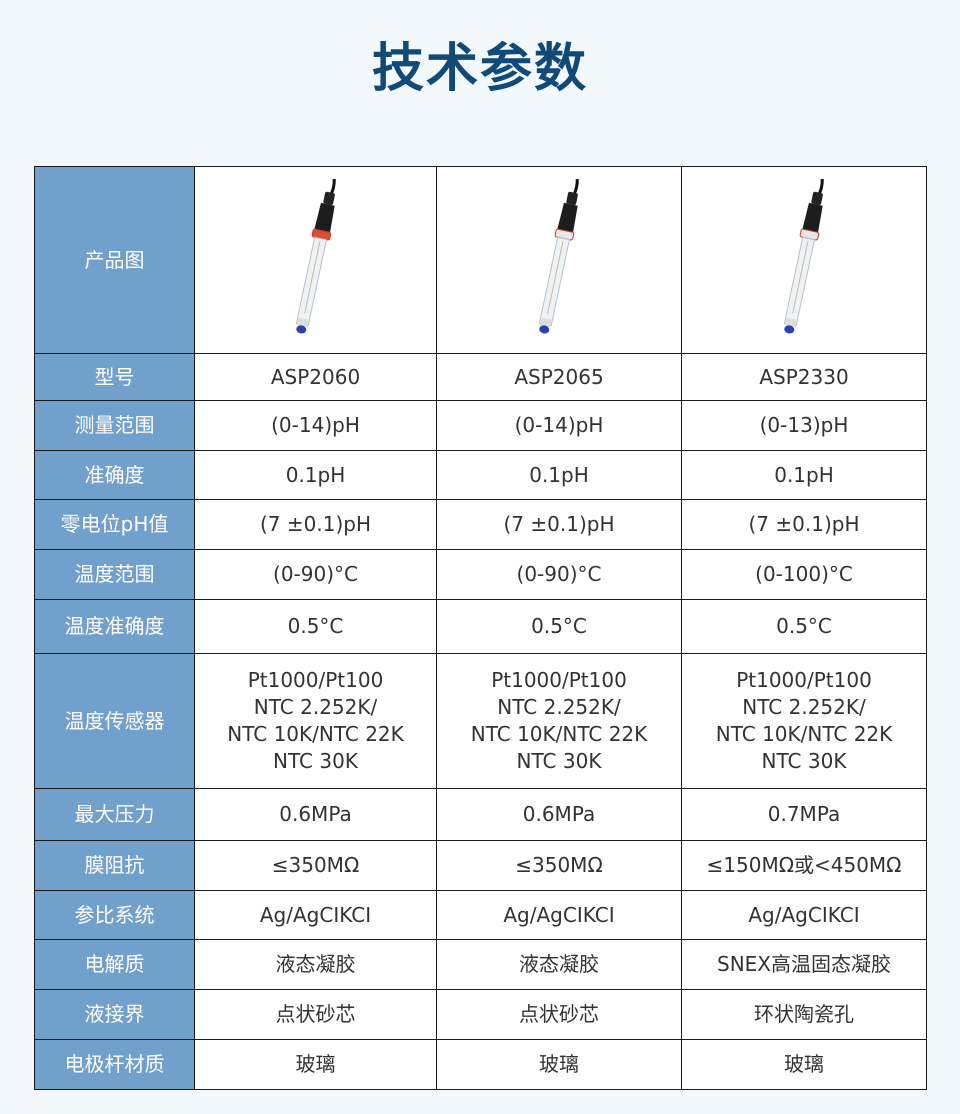 The width and height of the screenshot is (960, 1114). Describe the element at coordinates (114, 574) in the screenshot. I see `row-label: 温度范围` at that location.